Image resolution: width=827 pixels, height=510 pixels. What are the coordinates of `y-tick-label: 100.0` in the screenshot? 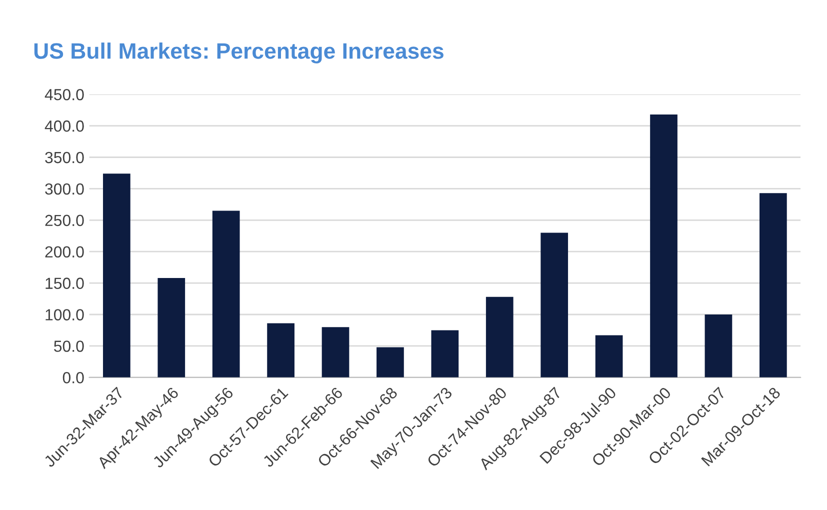 It's located at (65, 314).